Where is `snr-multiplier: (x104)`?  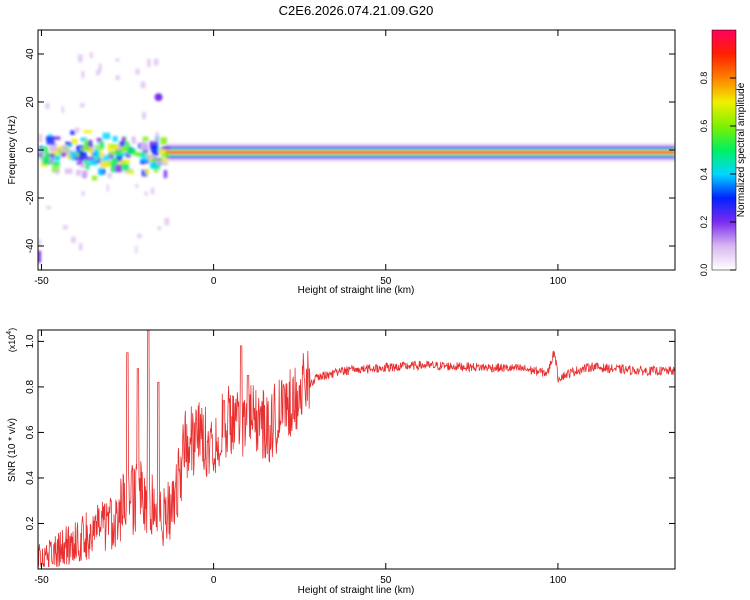
snr-multiplier: (x104) is located at coordinates (11, 340).